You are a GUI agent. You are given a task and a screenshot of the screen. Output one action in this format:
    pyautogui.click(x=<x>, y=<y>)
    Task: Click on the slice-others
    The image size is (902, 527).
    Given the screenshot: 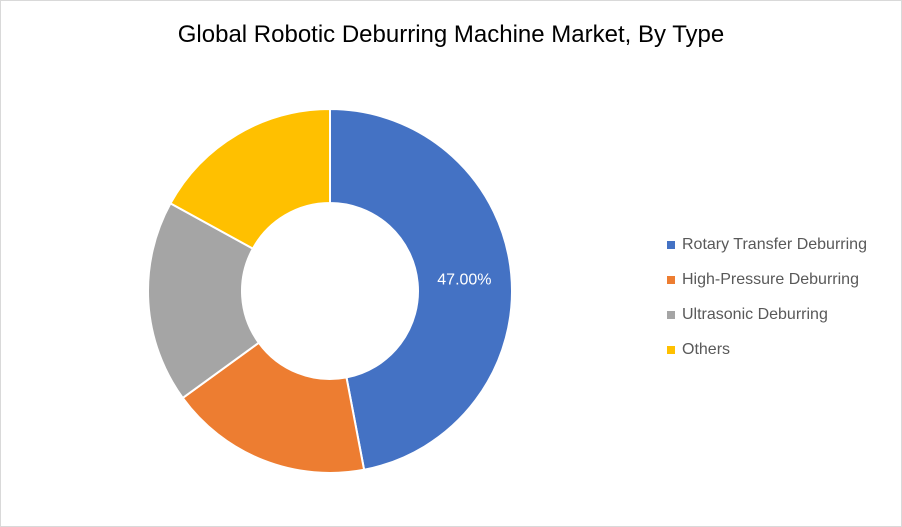 What is the action you would take?
    pyautogui.click(x=250, y=178)
    